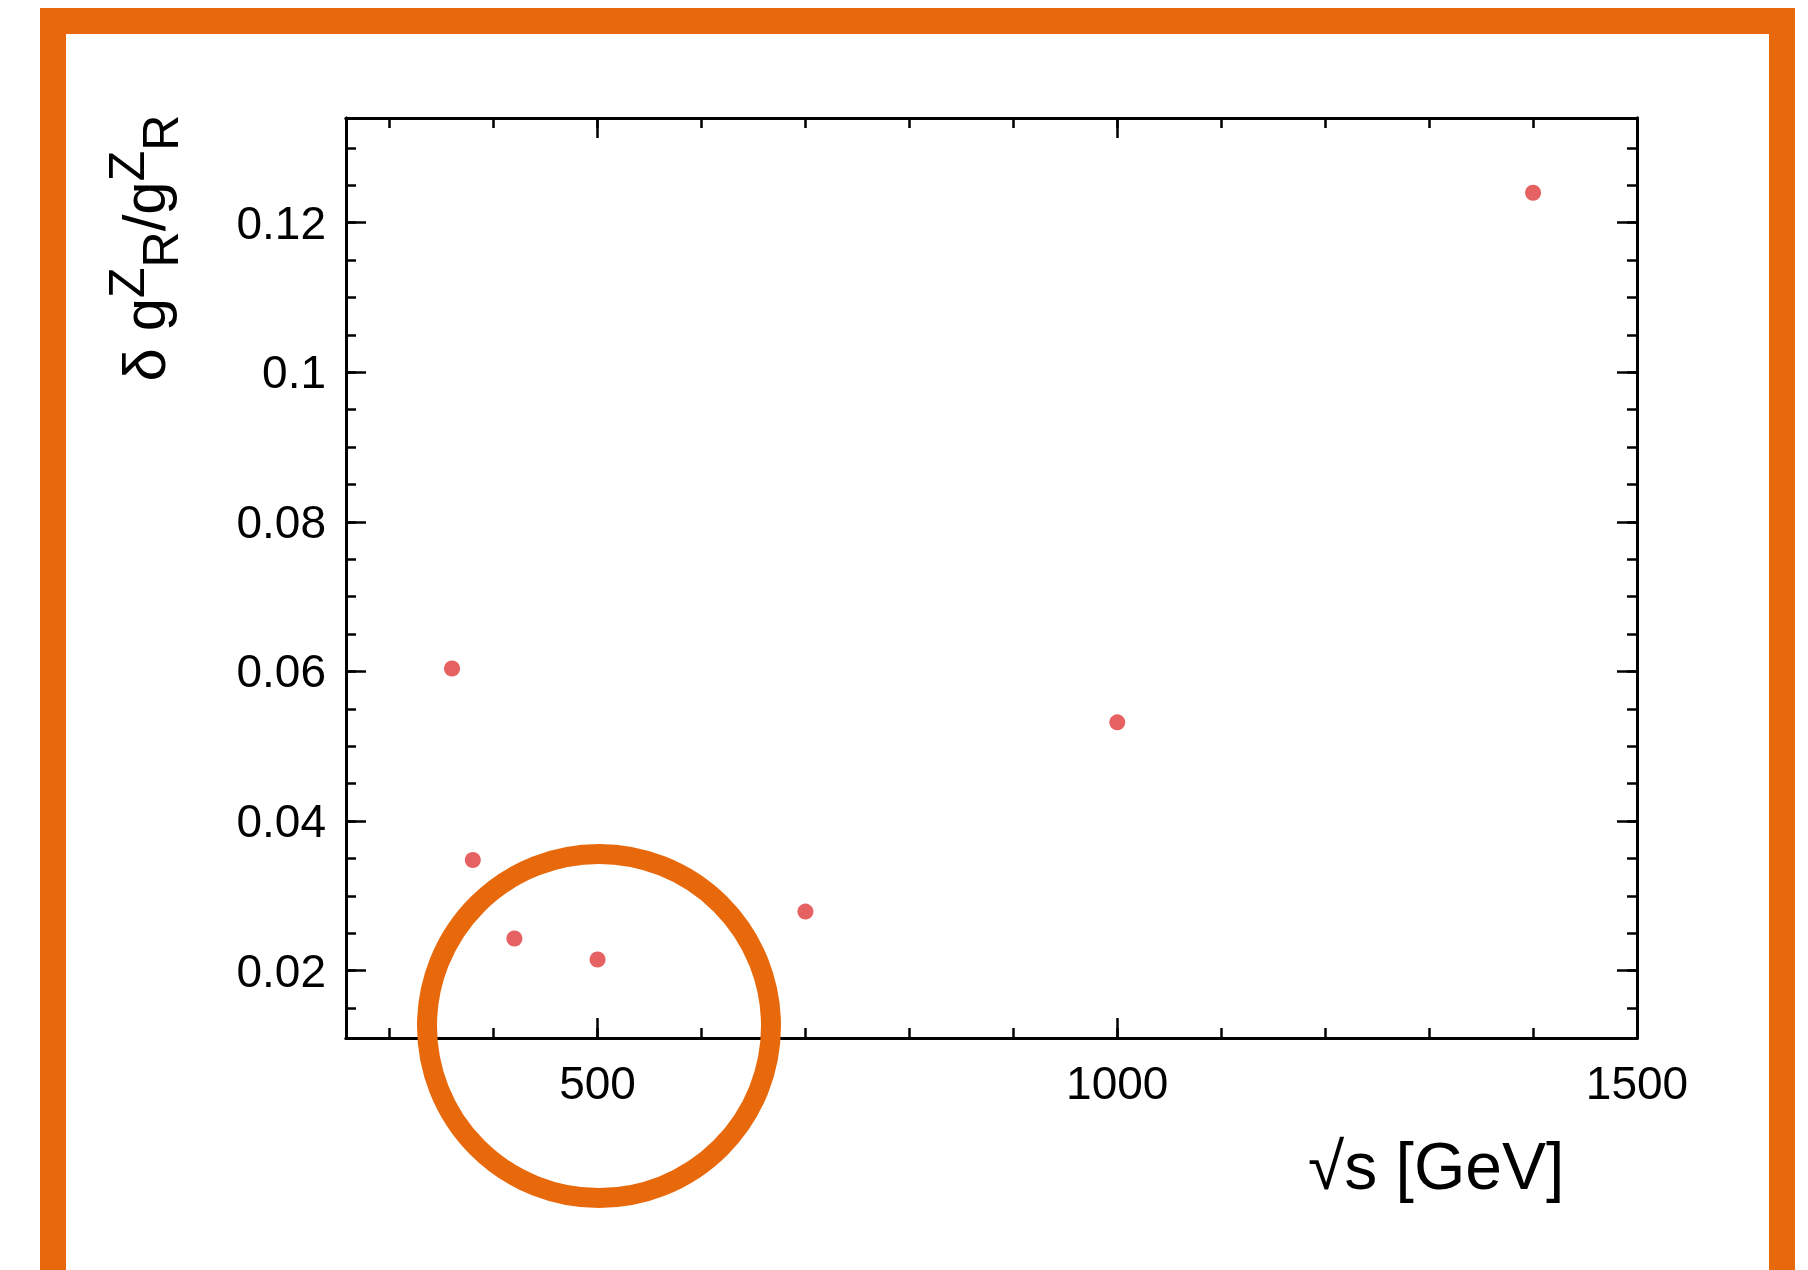 The height and width of the screenshot is (1270, 1808). Describe the element at coordinates (1436, 1166) in the screenshot. I see `x-axis-title: √s [GeV]` at that location.